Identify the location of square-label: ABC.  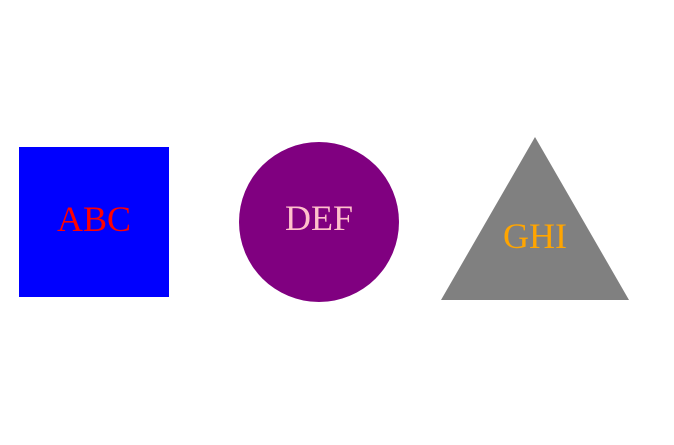
(94, 219).